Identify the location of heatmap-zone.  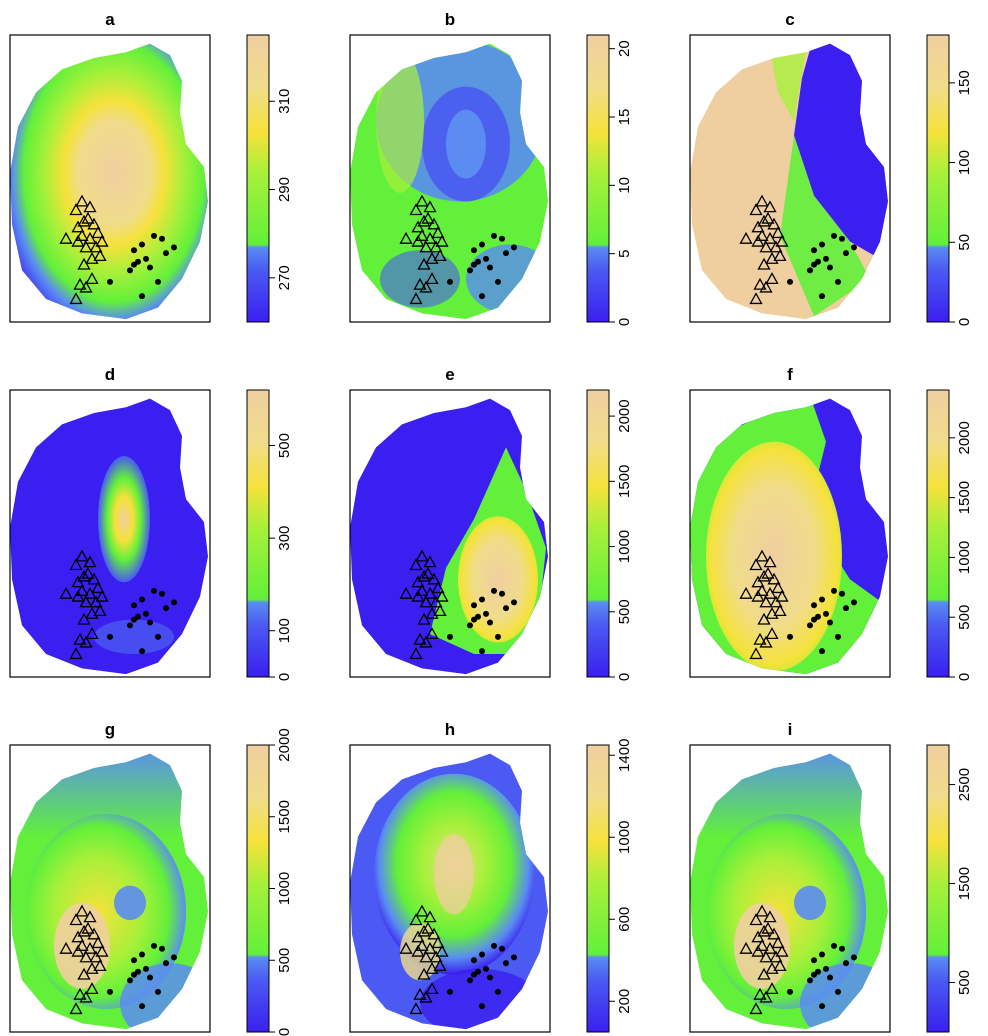
(810, 903).